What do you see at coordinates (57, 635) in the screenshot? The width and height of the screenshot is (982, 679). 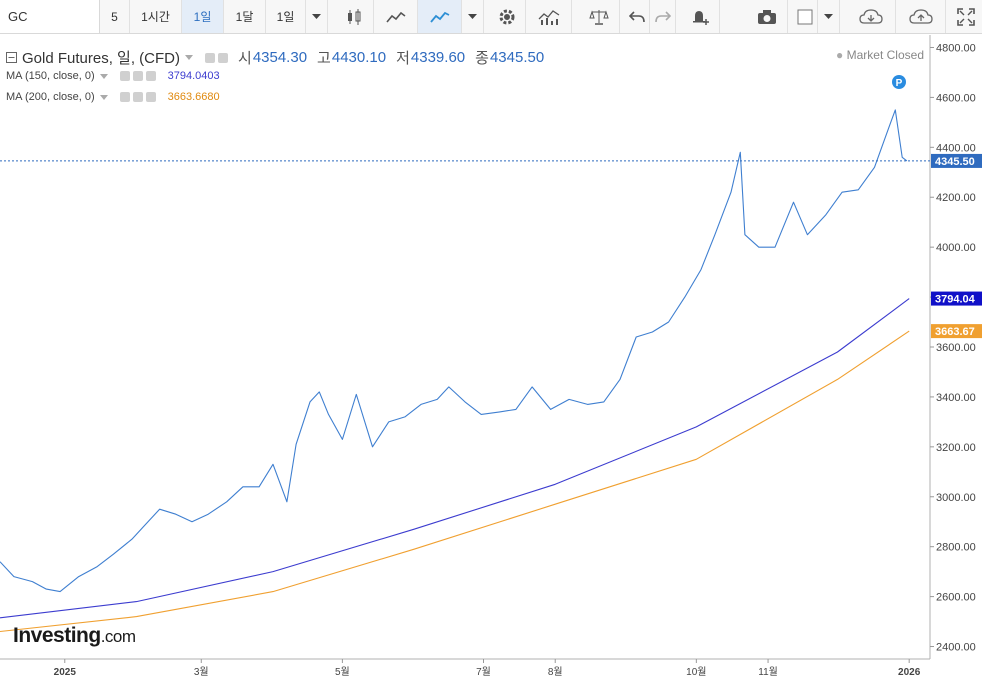 I see `logo-name: Investing` at bounding box center [57, 635].